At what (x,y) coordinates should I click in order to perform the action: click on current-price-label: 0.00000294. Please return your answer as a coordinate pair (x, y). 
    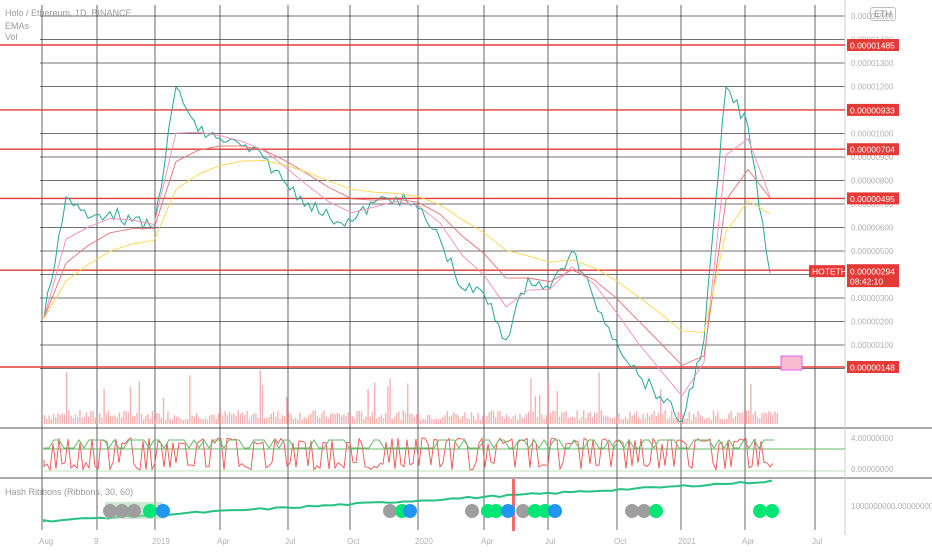
    Looking at the image, I should click on (872, 272).